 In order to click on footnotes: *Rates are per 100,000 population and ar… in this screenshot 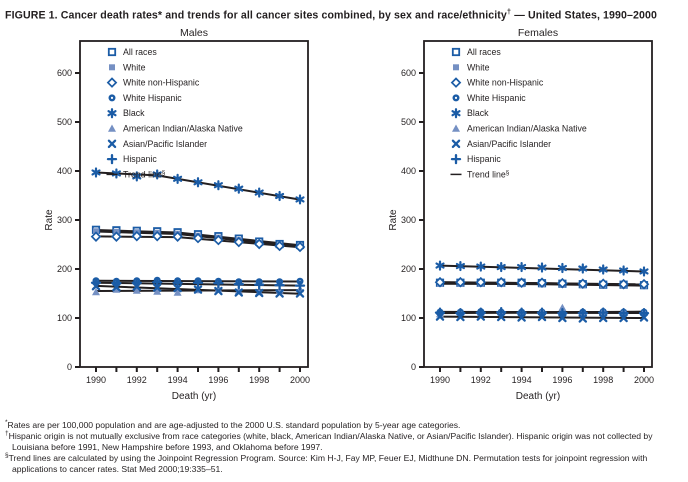, I will do `click(344, 446)`.